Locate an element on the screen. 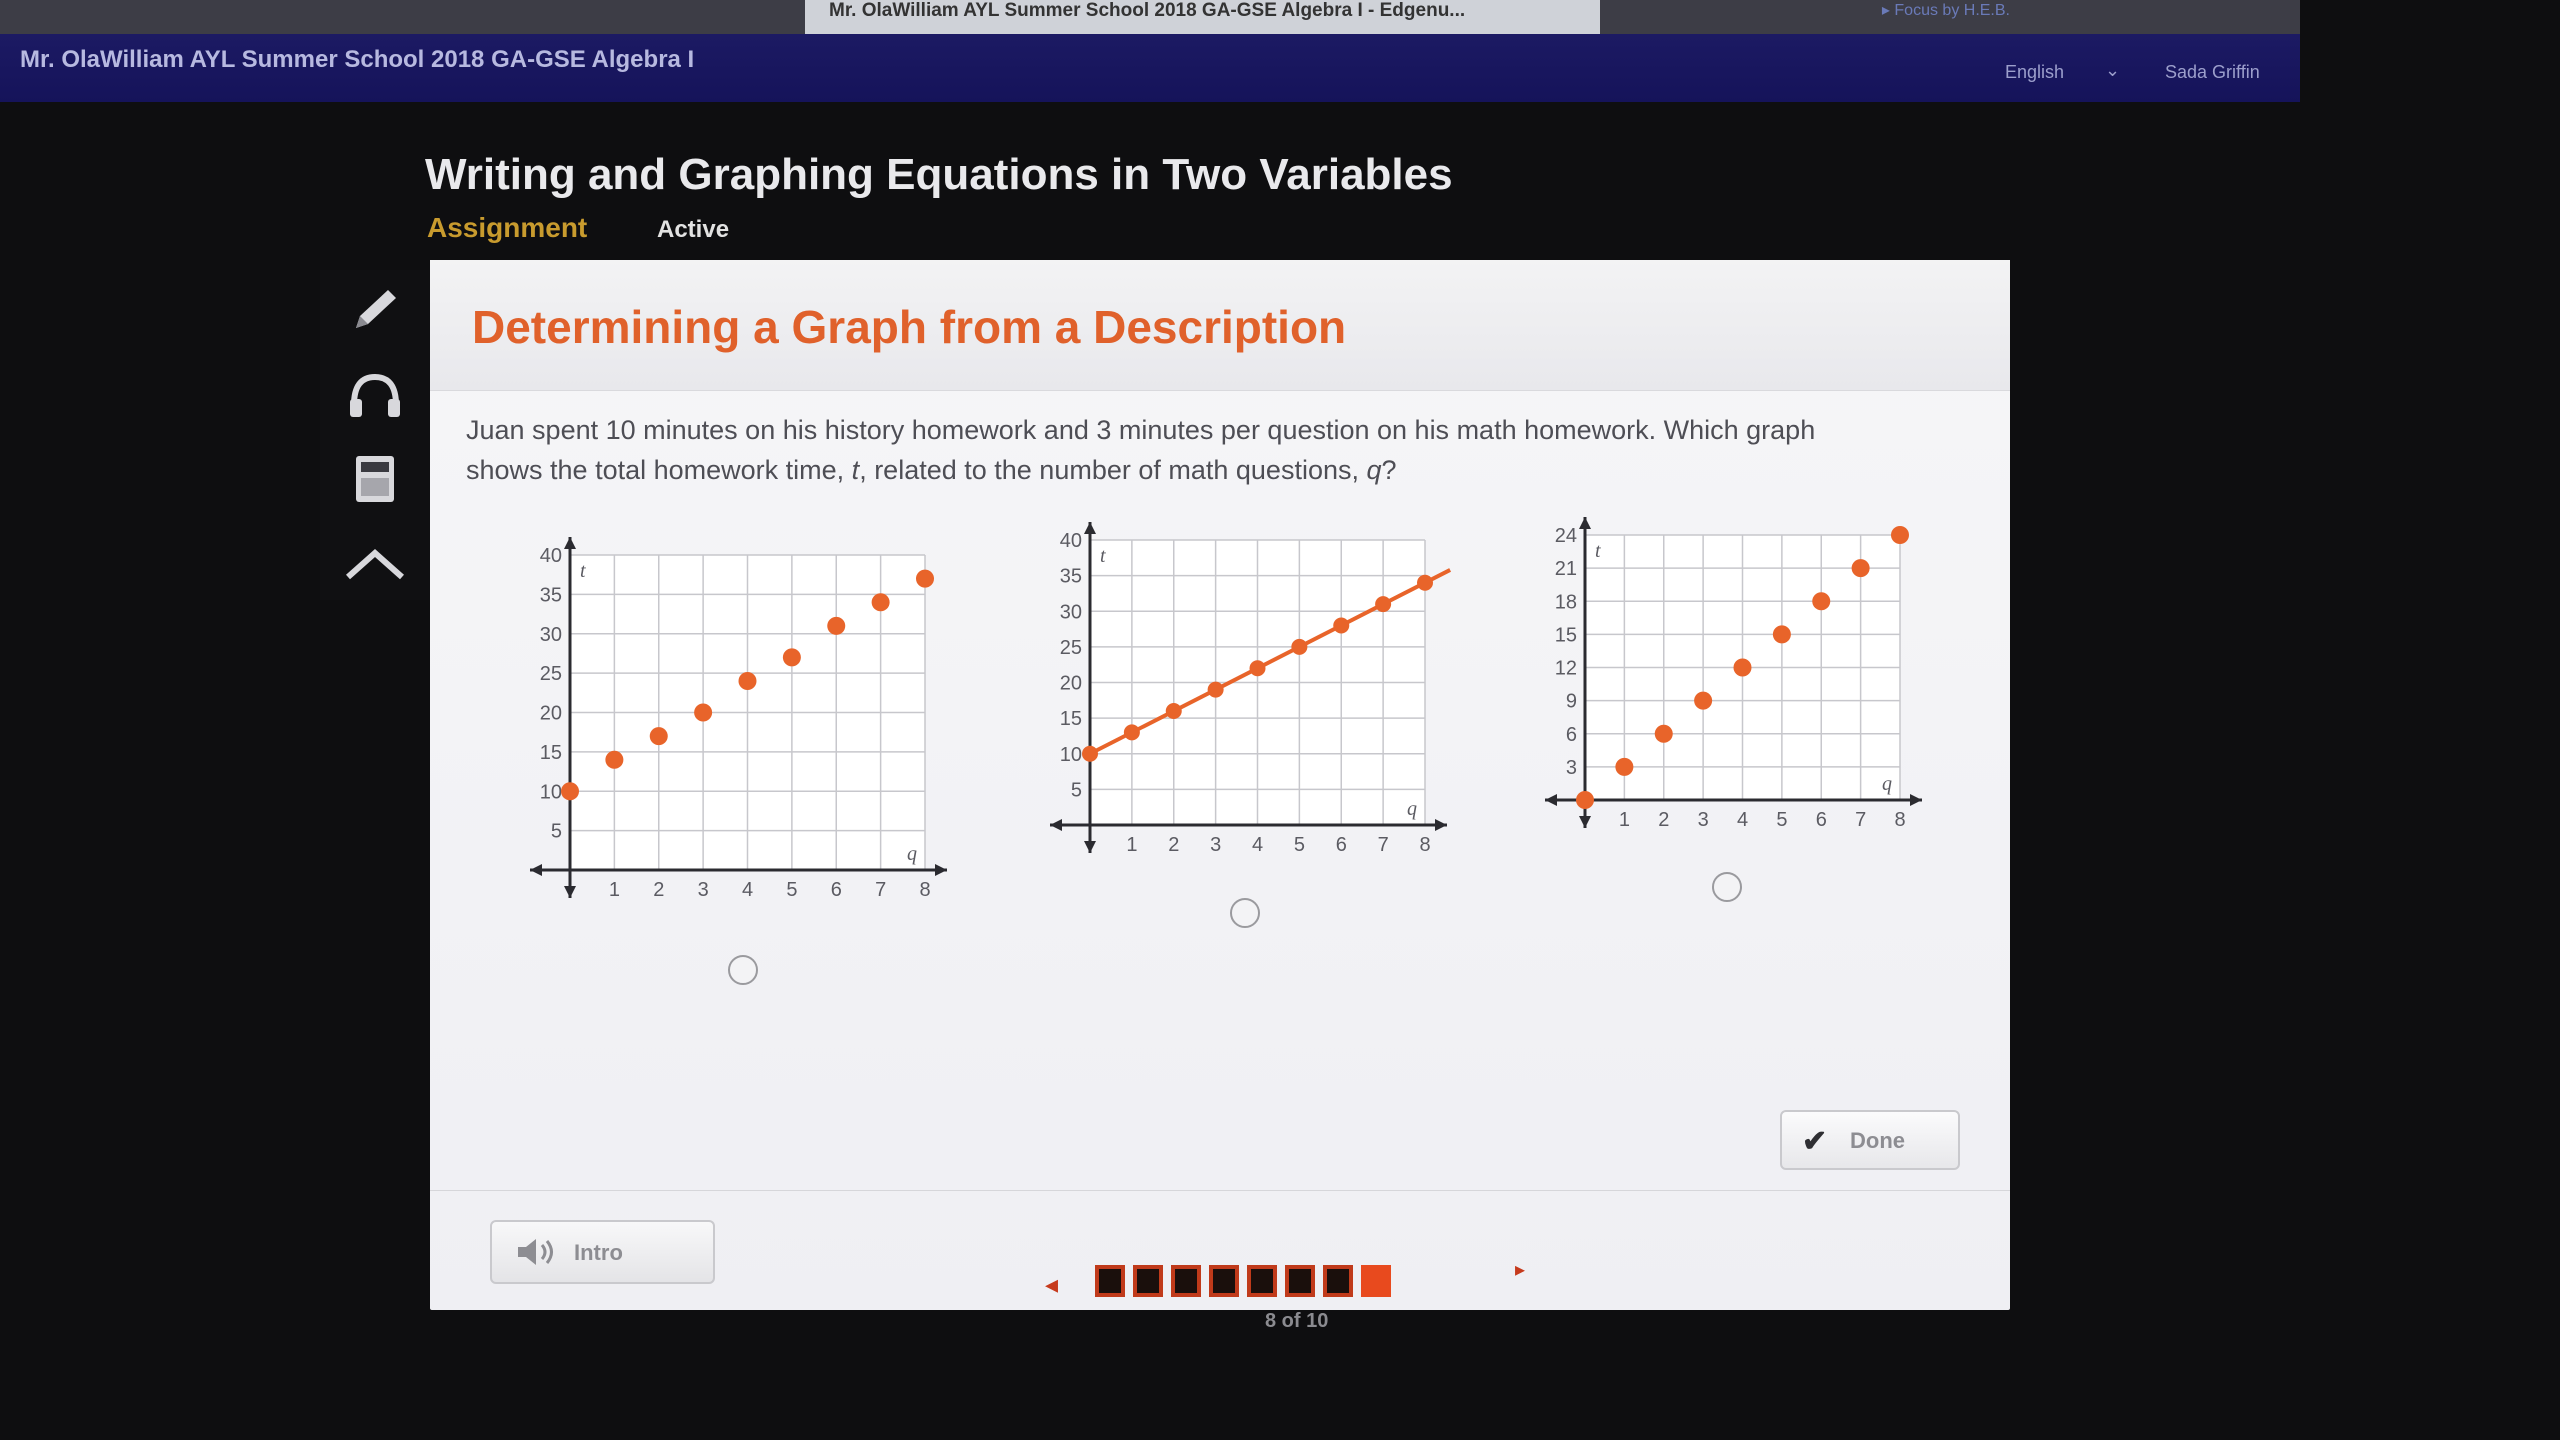  collapse-icon is located at coordinates (375, 565).